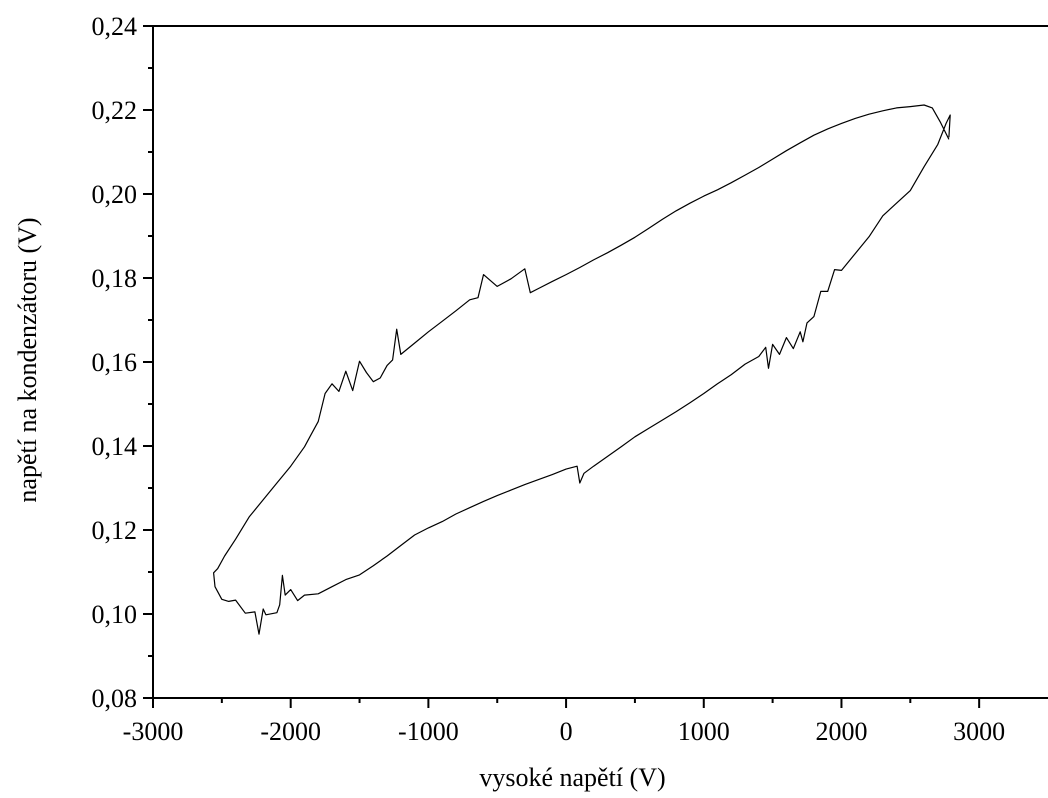 This screenshot has width=1048, height=798. What do you see at coordinates (115, 278) in the screenshot?
I see `y-tick-label: 0,18` at bounding box center [115, 278].